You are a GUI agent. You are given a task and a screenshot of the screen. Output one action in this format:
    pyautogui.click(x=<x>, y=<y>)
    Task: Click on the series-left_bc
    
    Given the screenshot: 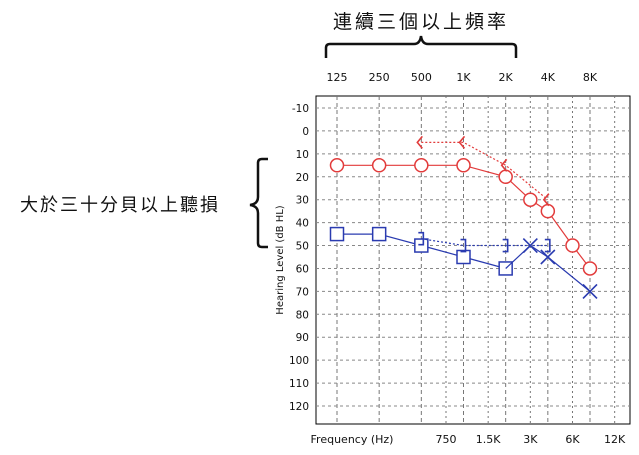 What is the action you would take?
    pyautogui.click(x=484, y=242)
    